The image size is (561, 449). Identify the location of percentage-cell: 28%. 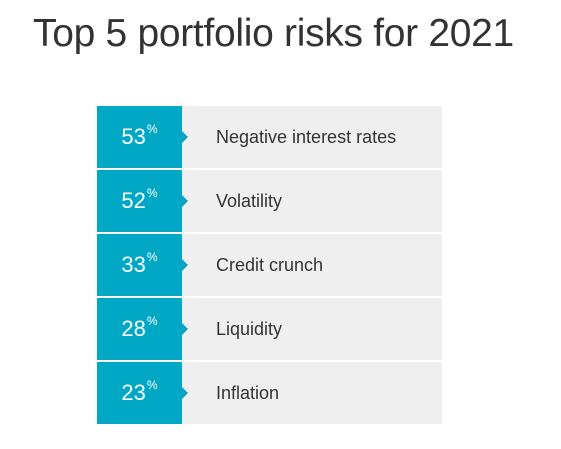
(142, 329).